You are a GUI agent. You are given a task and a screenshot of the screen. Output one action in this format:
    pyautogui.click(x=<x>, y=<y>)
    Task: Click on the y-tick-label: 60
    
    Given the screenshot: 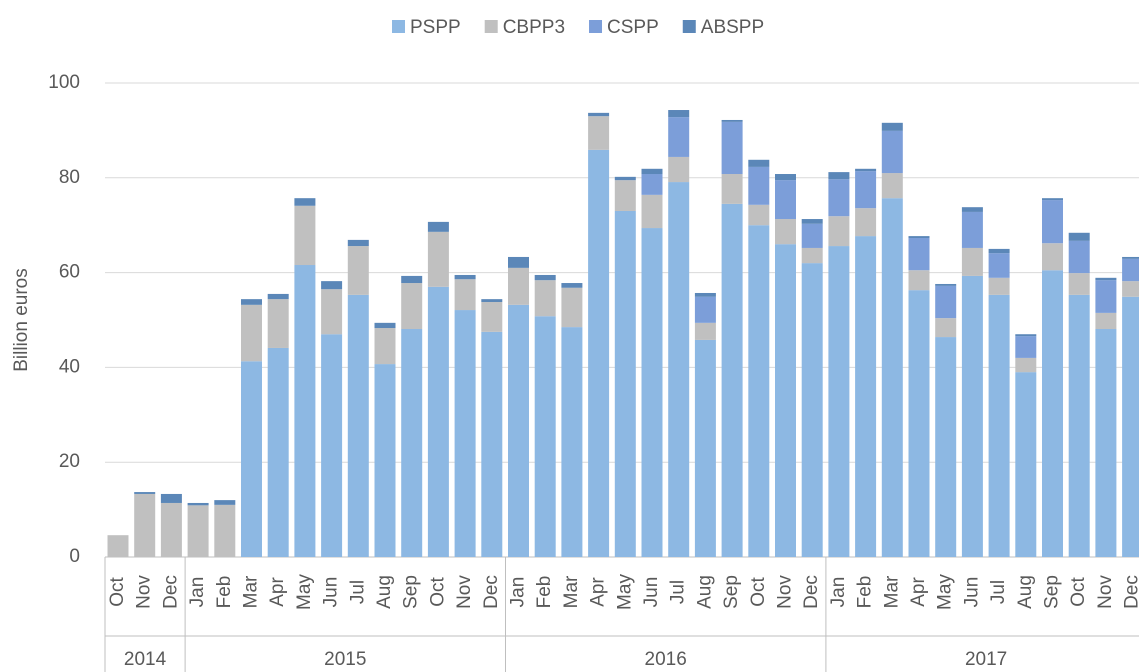 What is the action you would take?
    pyautogui.click(x=69, y=272)
    